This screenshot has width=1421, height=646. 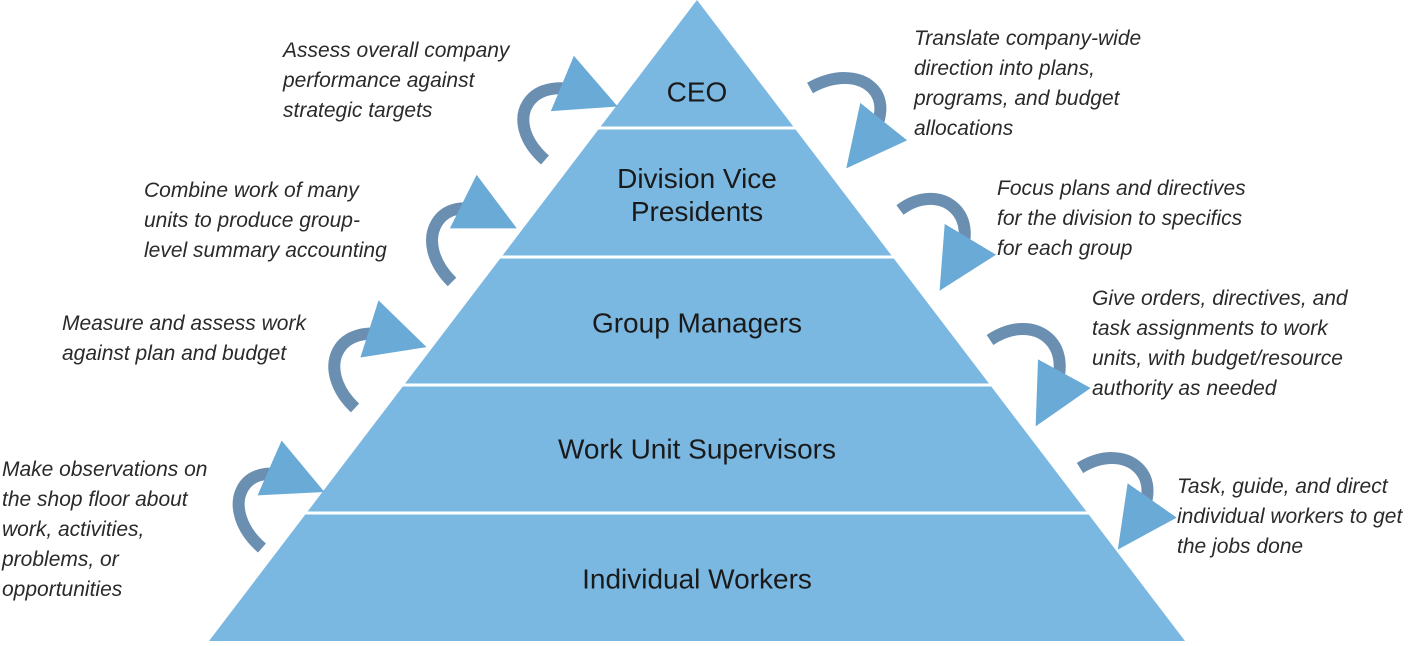 What do you see at coordinates (1282, 486) in the screenshot?
I see `note-line: Task, guide, and direct` at bounding box center [1282, 486].